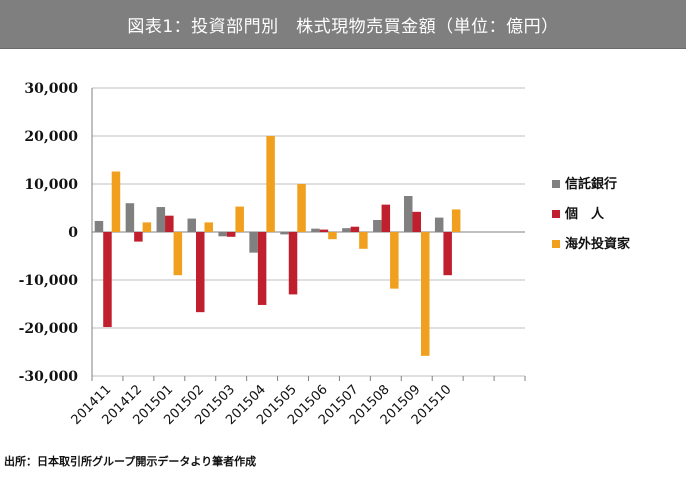 The height and width of the screenshot is (477, 686). What do you see at coordinates (51, 89) in the screenshot?
I see `y-tick-label: 30,000` at bounding box center [51, 89].